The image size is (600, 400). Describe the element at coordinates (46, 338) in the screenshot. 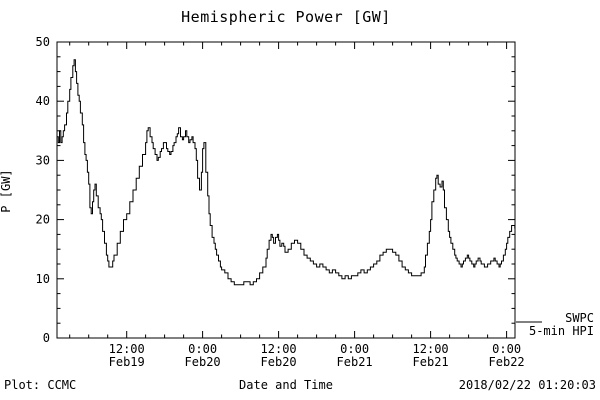

I see `svg-text: 0` at that location.